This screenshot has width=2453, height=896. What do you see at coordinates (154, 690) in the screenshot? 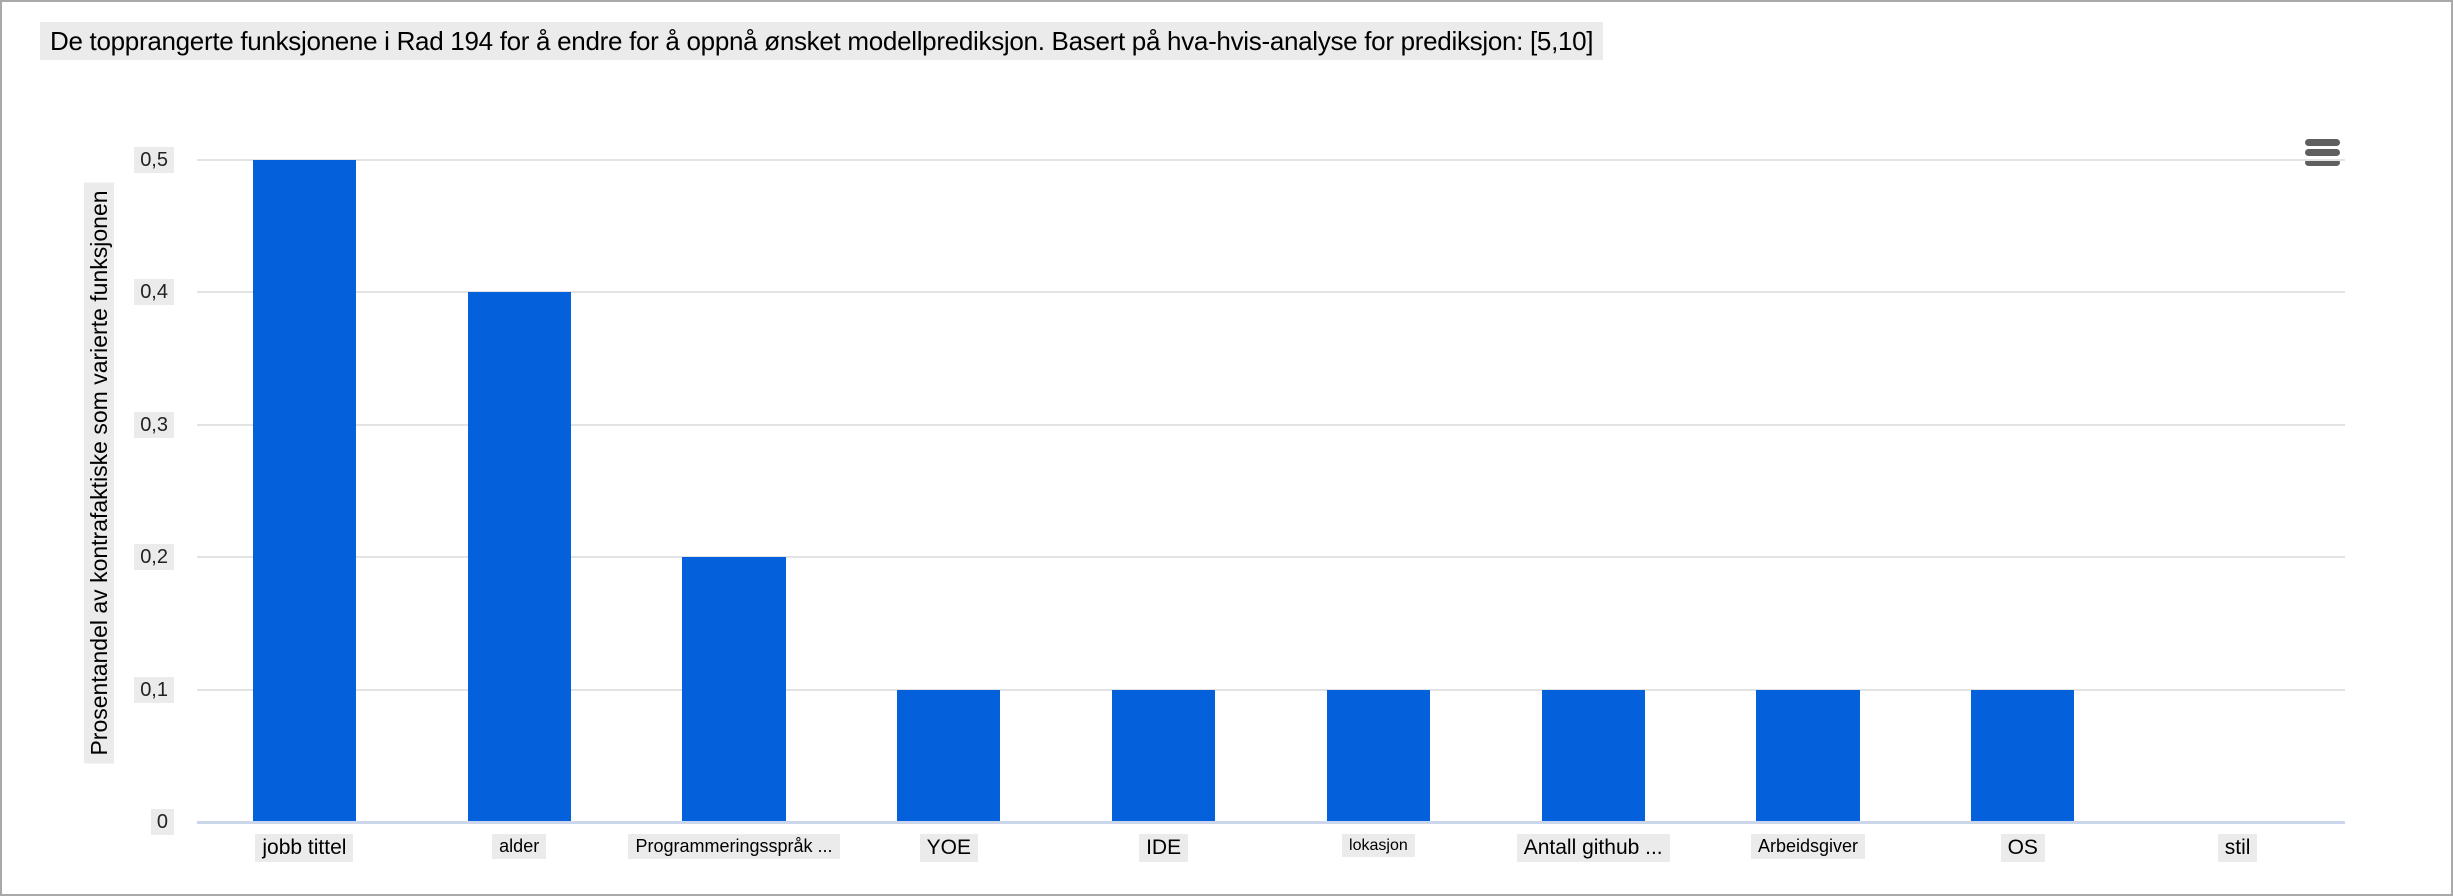
I see `y-tick-label: 0,1` at bounding box center [154, 690].